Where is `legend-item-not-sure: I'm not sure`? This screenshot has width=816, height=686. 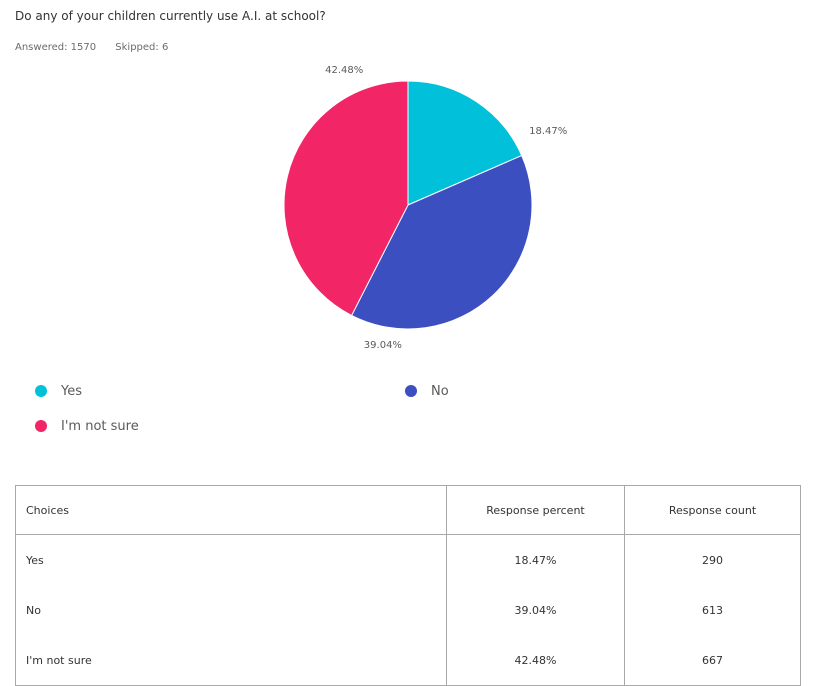
legend-item-not-sure: I'm not sure is located at coordinates (87, 426).